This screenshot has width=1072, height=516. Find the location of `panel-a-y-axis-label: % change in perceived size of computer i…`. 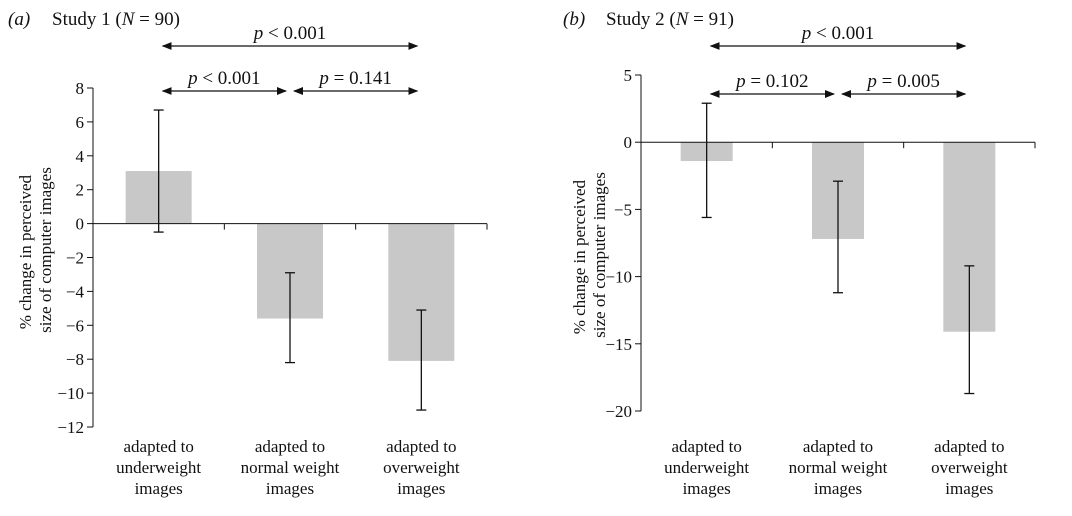

panel-a-y-axis-label: % change in perceived size of computer i… is located at coordinates (35, 250).